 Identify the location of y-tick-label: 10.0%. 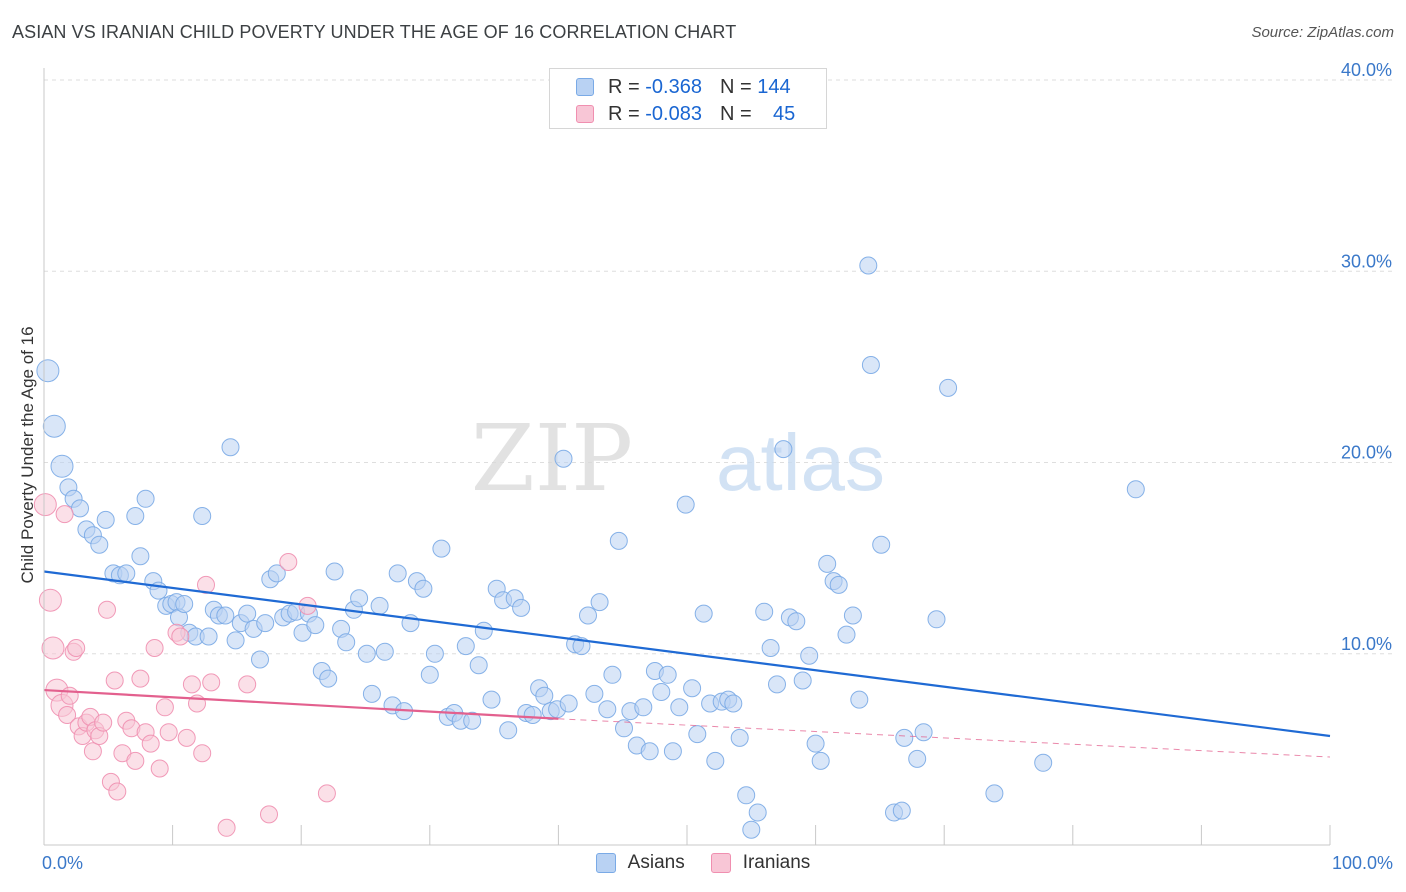
(1366, 644).